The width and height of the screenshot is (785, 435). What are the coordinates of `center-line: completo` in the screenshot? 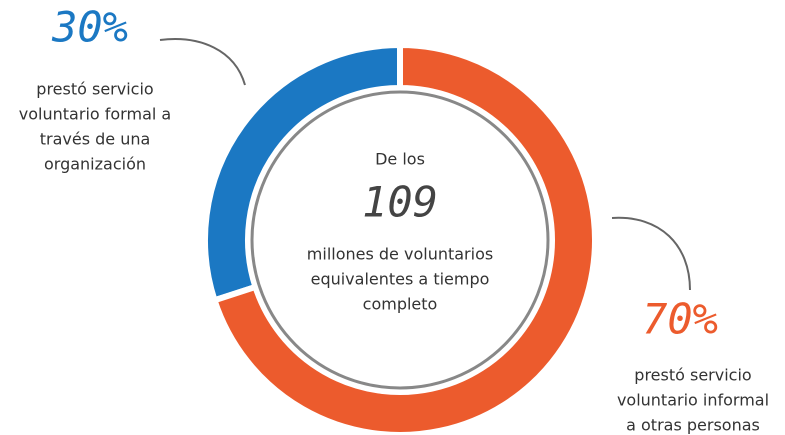 It's located at (400, 304).